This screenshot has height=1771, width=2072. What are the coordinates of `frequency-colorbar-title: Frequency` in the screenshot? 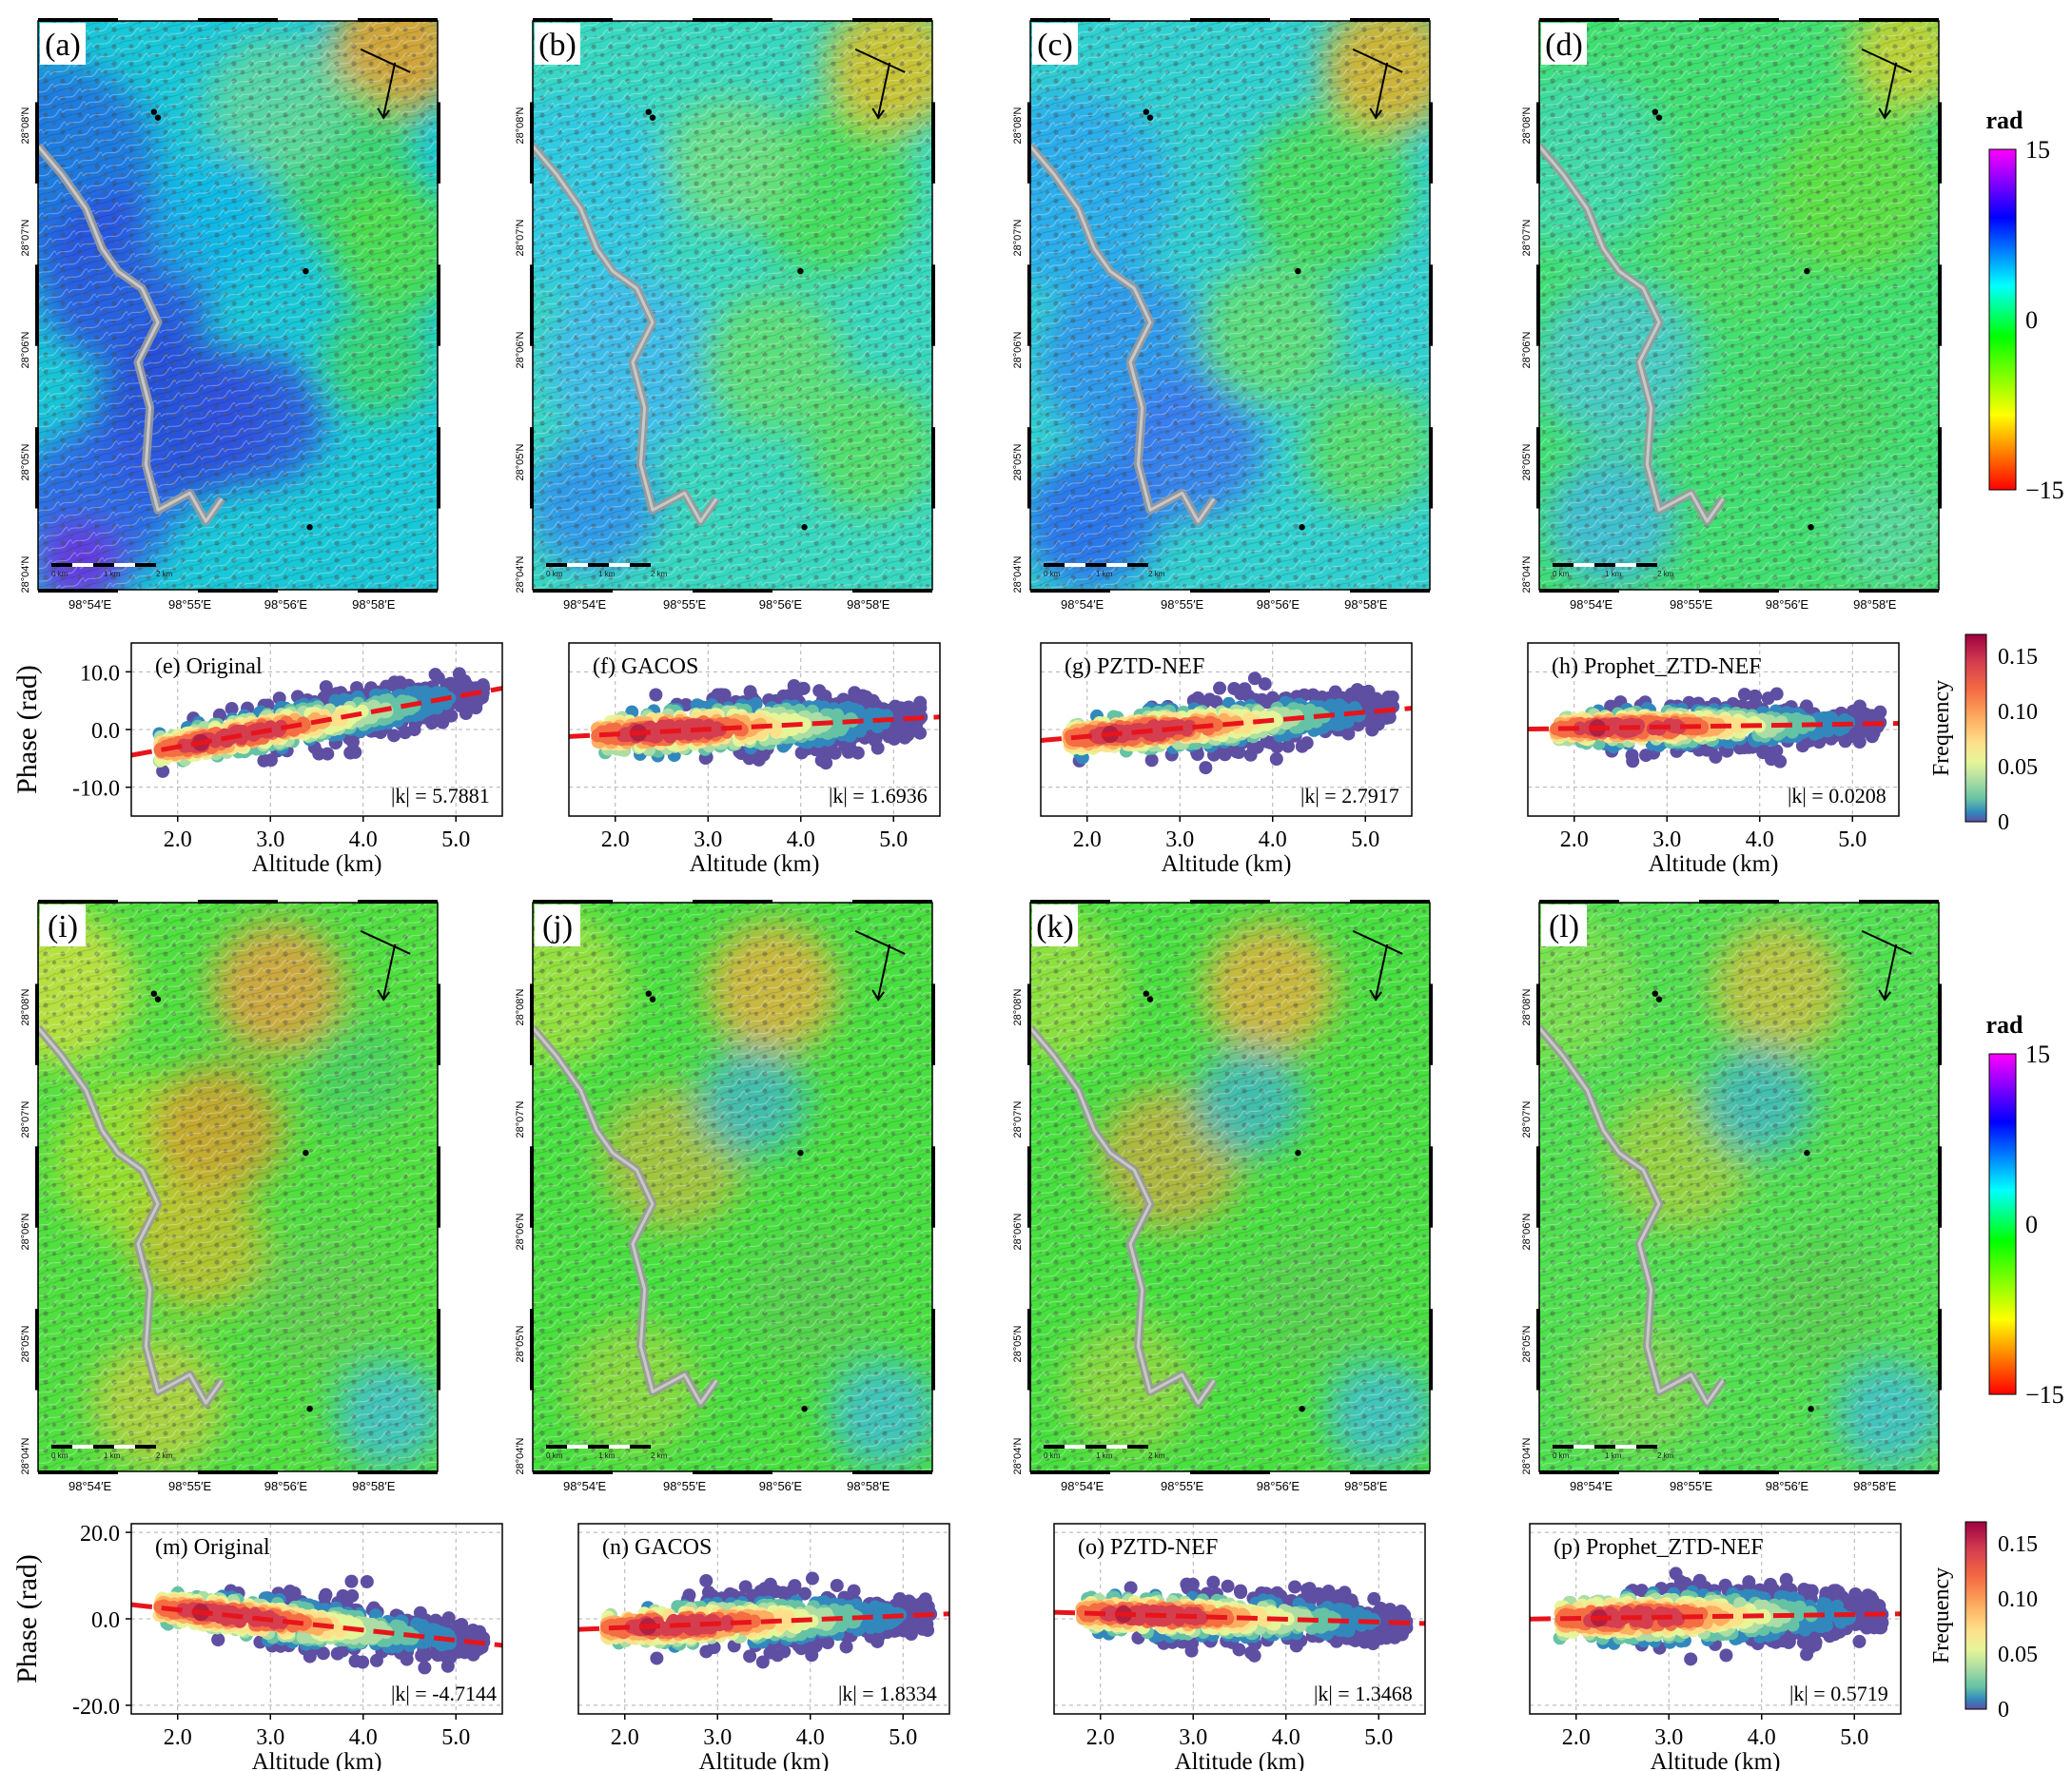 It's located at (1941, 1615).